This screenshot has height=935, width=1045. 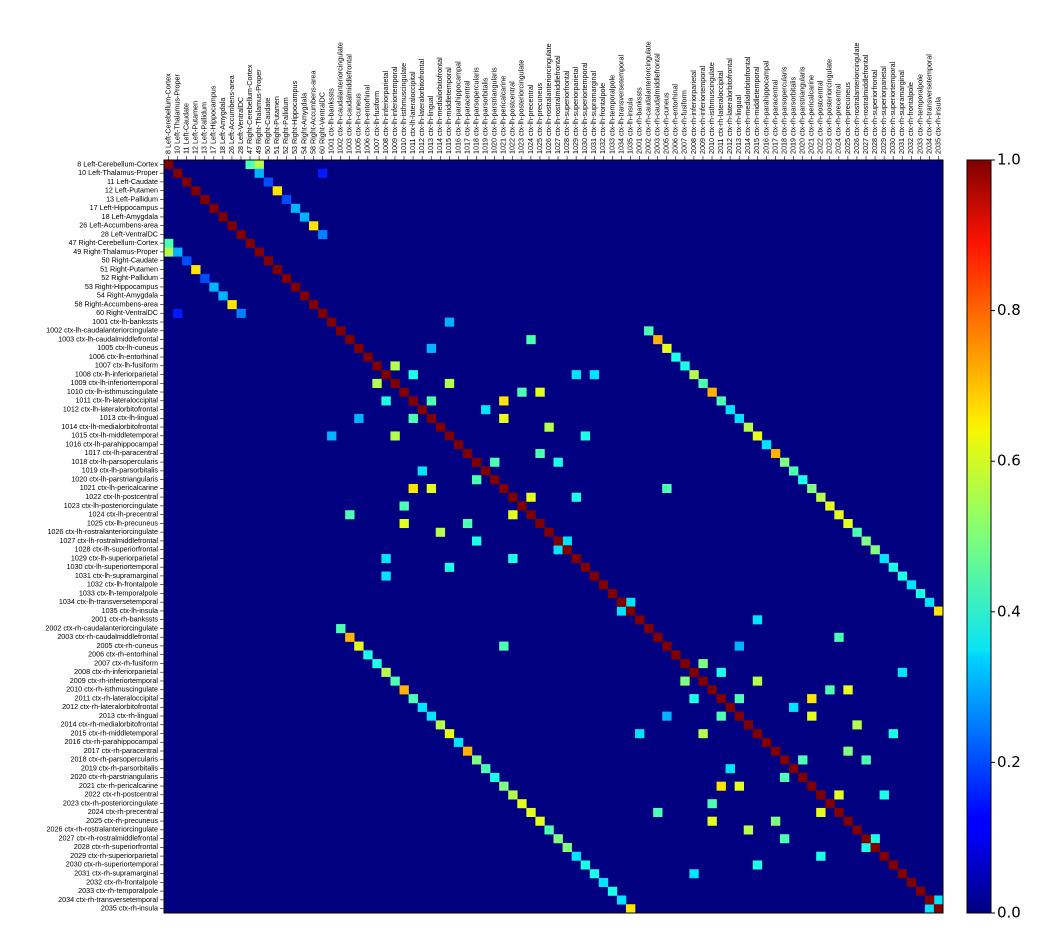 What do you see at coordinates (109, 426) in the screenshot?
I see `y-tick-label: 1014 ctx-lh-medialorbitofrontal` at bounding box center [109, 426].